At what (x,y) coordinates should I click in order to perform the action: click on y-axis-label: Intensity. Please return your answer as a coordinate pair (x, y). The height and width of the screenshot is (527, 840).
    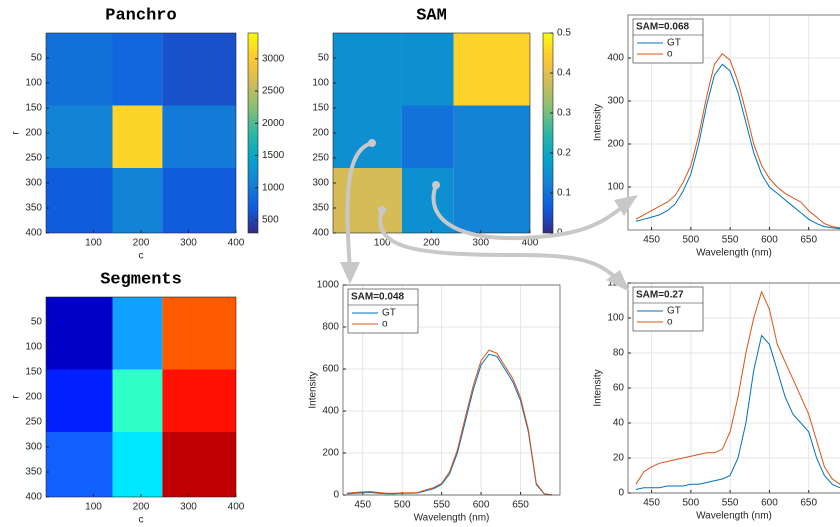
    Looking at the image, I should click on (598, 387).